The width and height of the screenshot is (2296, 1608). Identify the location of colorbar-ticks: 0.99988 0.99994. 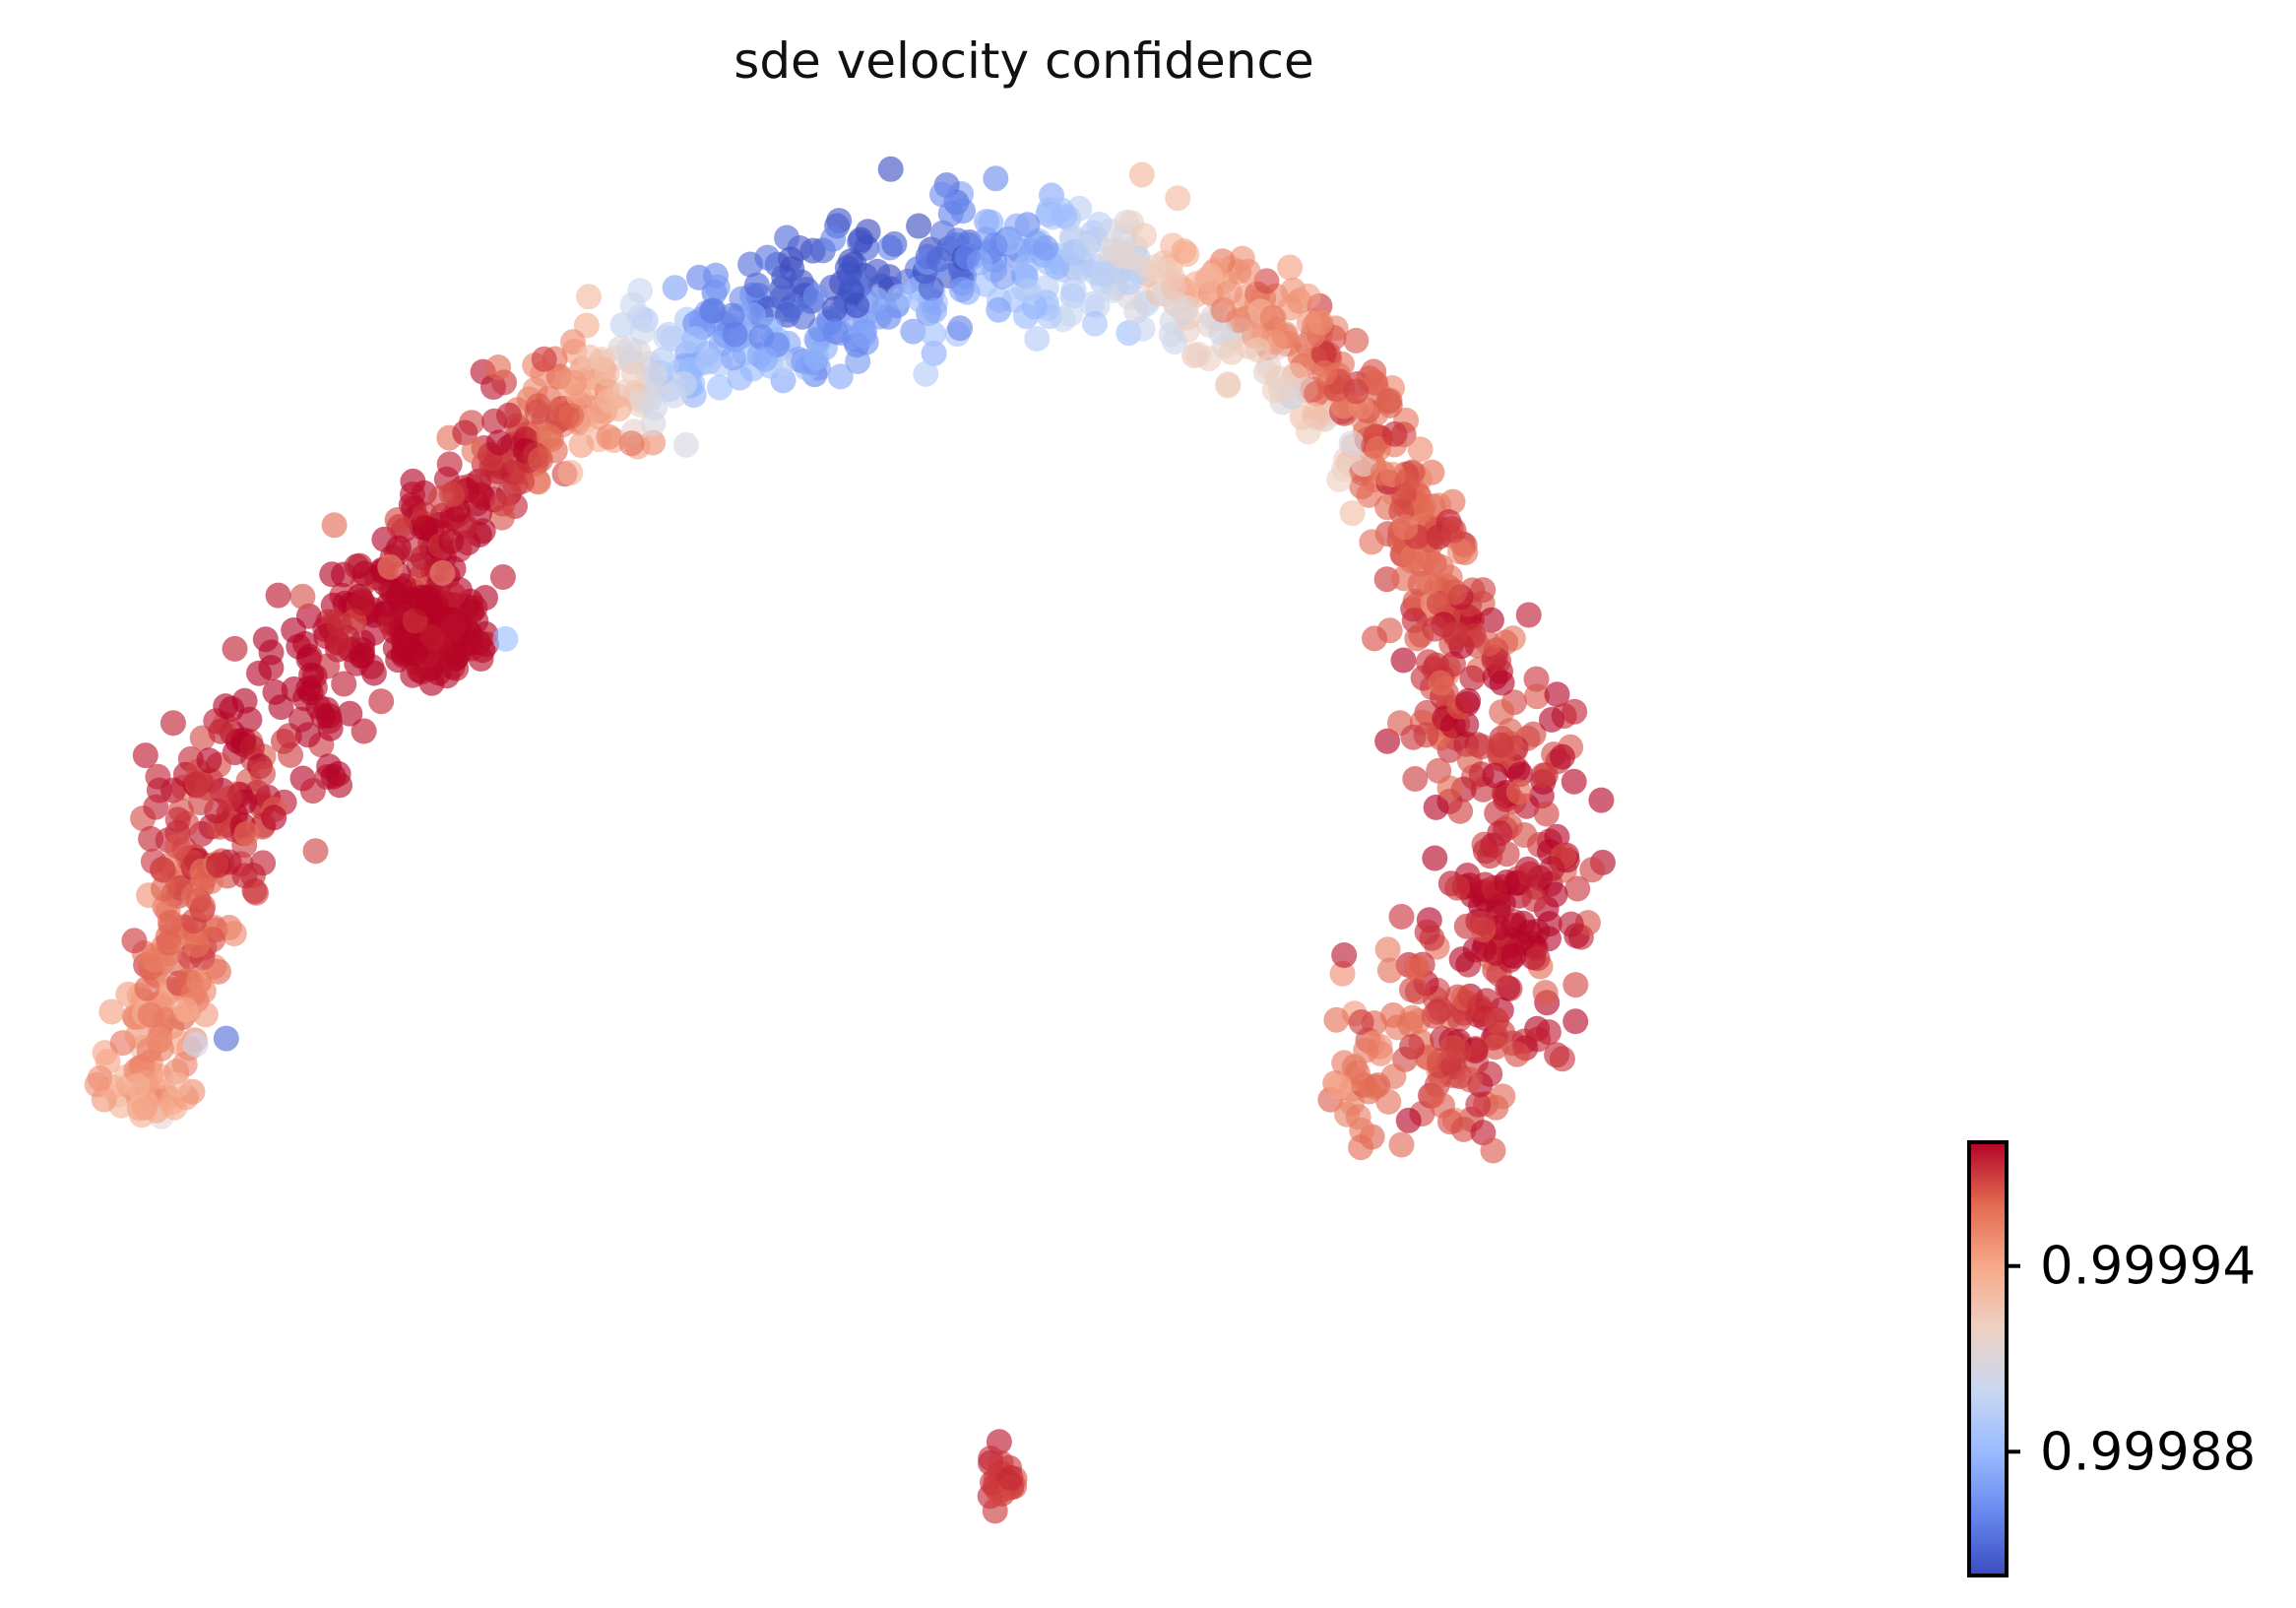
(2131, 1359).